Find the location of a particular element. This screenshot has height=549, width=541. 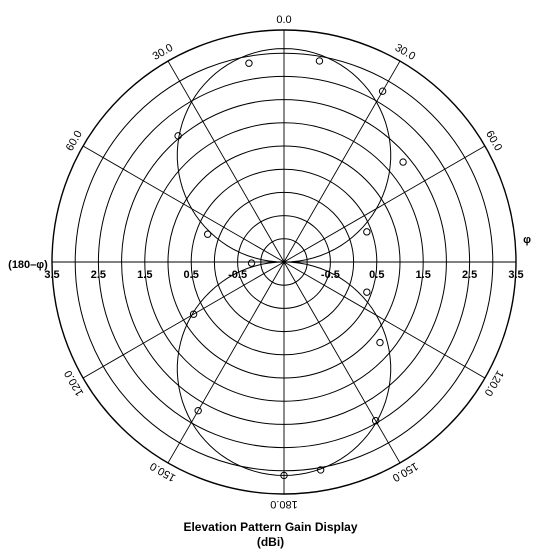

radial-tick-label-left: 3.5 is located at coordinates (51, 275).